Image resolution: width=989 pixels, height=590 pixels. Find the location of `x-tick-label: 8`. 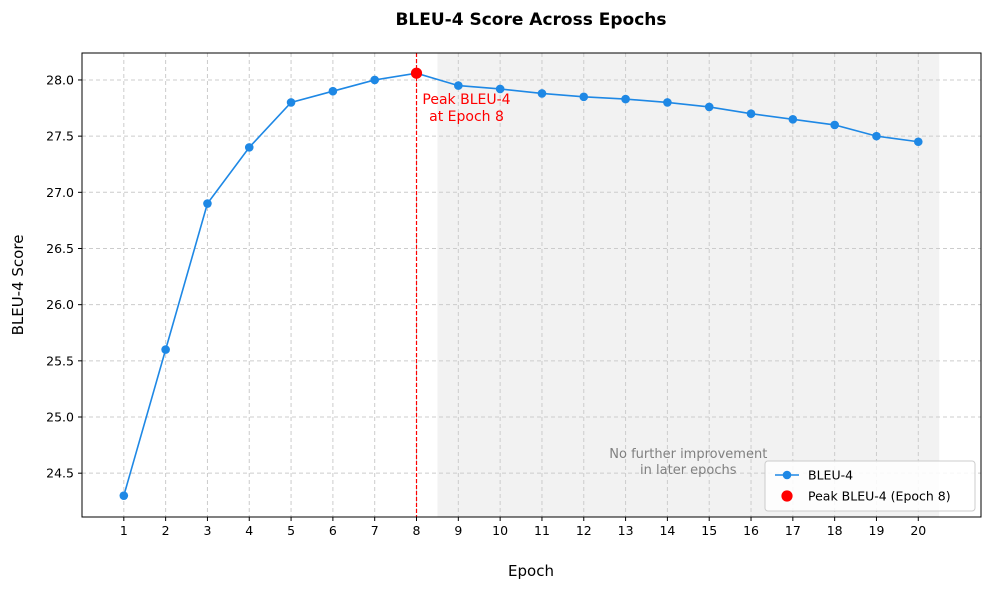

x-tick-label: 8 is located at coordinates (417, 530).